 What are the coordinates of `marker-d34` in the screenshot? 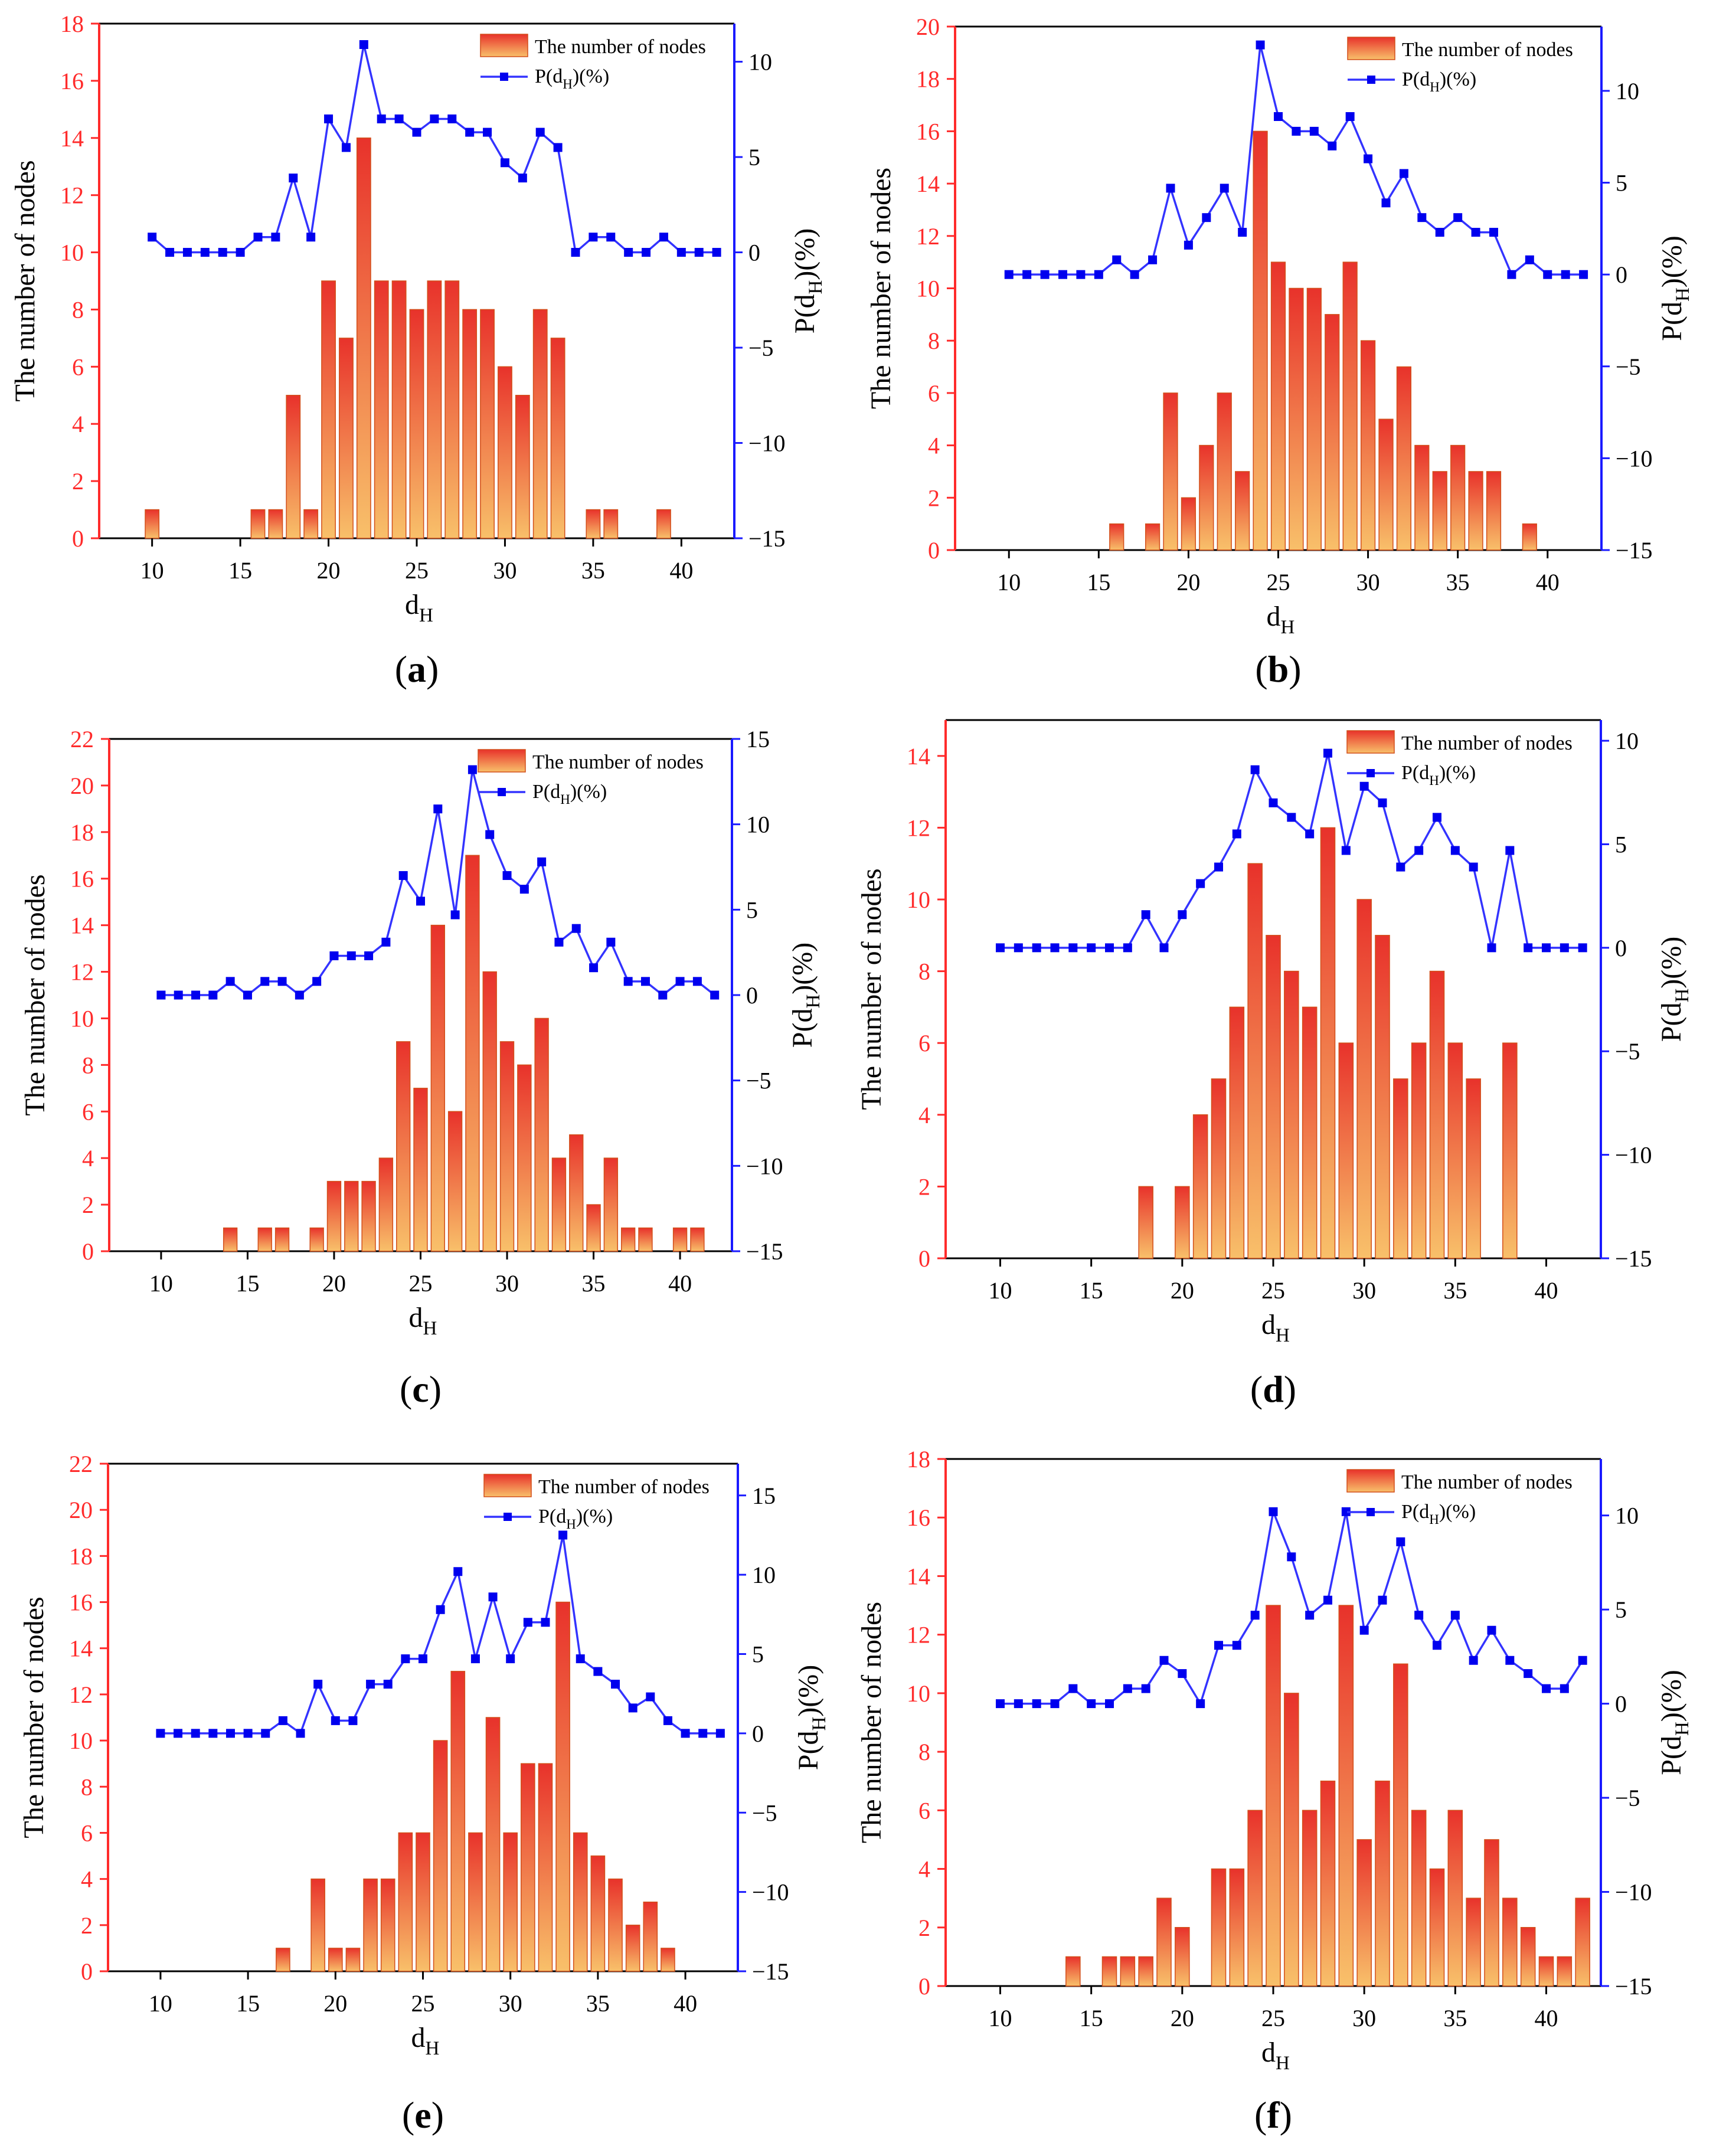 It's located at (576, 928).